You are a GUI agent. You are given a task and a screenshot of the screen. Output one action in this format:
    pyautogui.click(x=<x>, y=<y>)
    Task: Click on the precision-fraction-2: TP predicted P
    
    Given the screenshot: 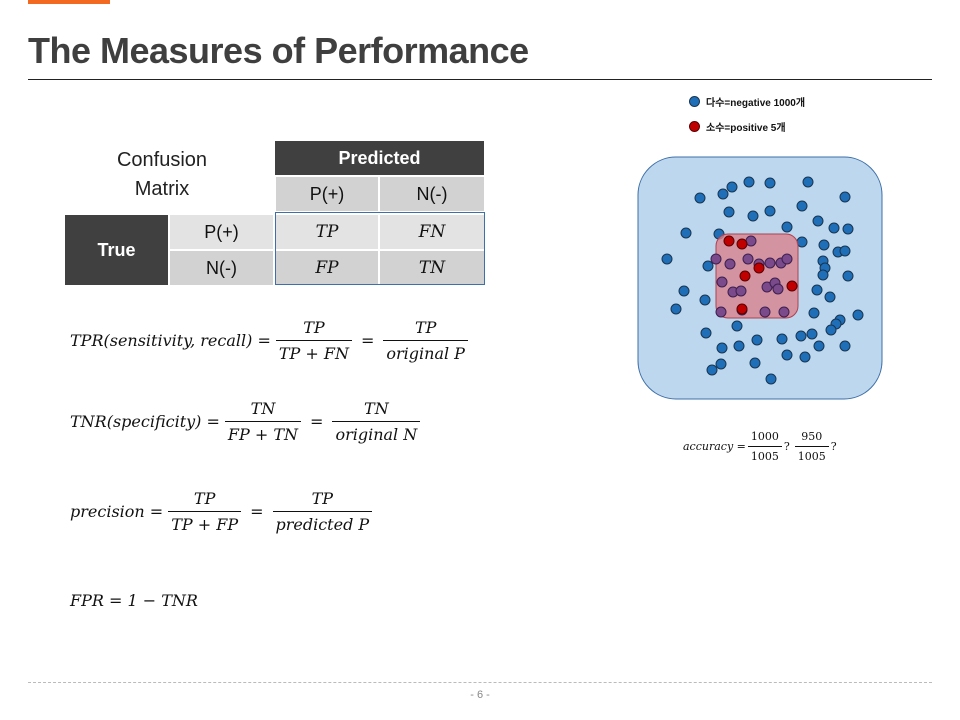 What is the action you would take?
    pyautogui.click(x=322, y=511)
    